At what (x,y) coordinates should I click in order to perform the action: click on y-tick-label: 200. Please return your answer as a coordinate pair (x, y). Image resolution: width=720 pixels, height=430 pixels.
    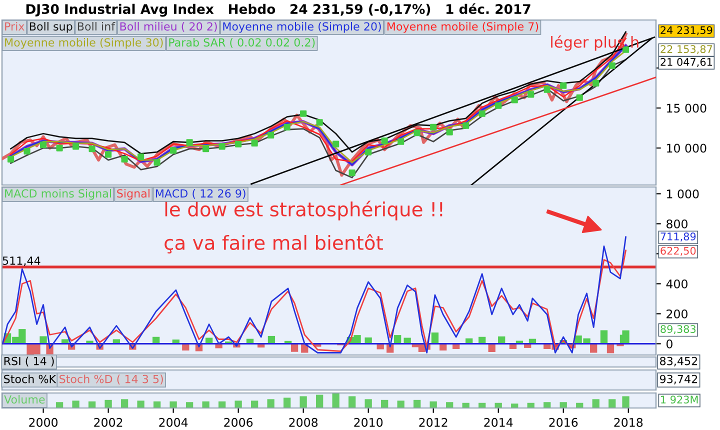
    Looking at the image, I should click on (677, 313).